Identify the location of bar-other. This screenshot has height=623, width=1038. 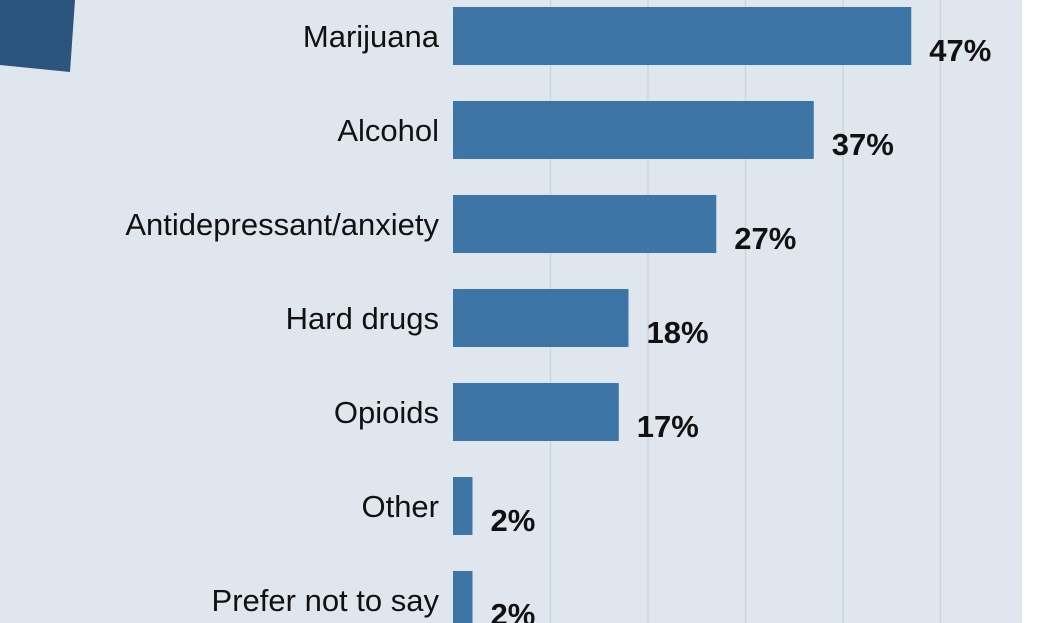
(463, 506).